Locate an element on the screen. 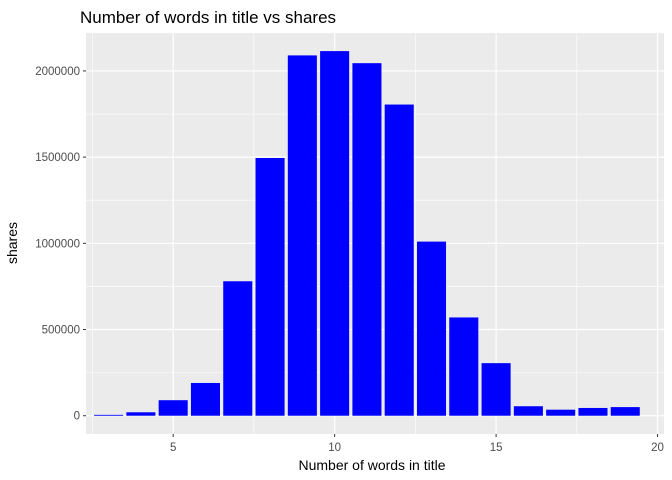 This screenshot has height=480, width=672. x-axis-label: Number of words in title is located at coordinates (371, 465).